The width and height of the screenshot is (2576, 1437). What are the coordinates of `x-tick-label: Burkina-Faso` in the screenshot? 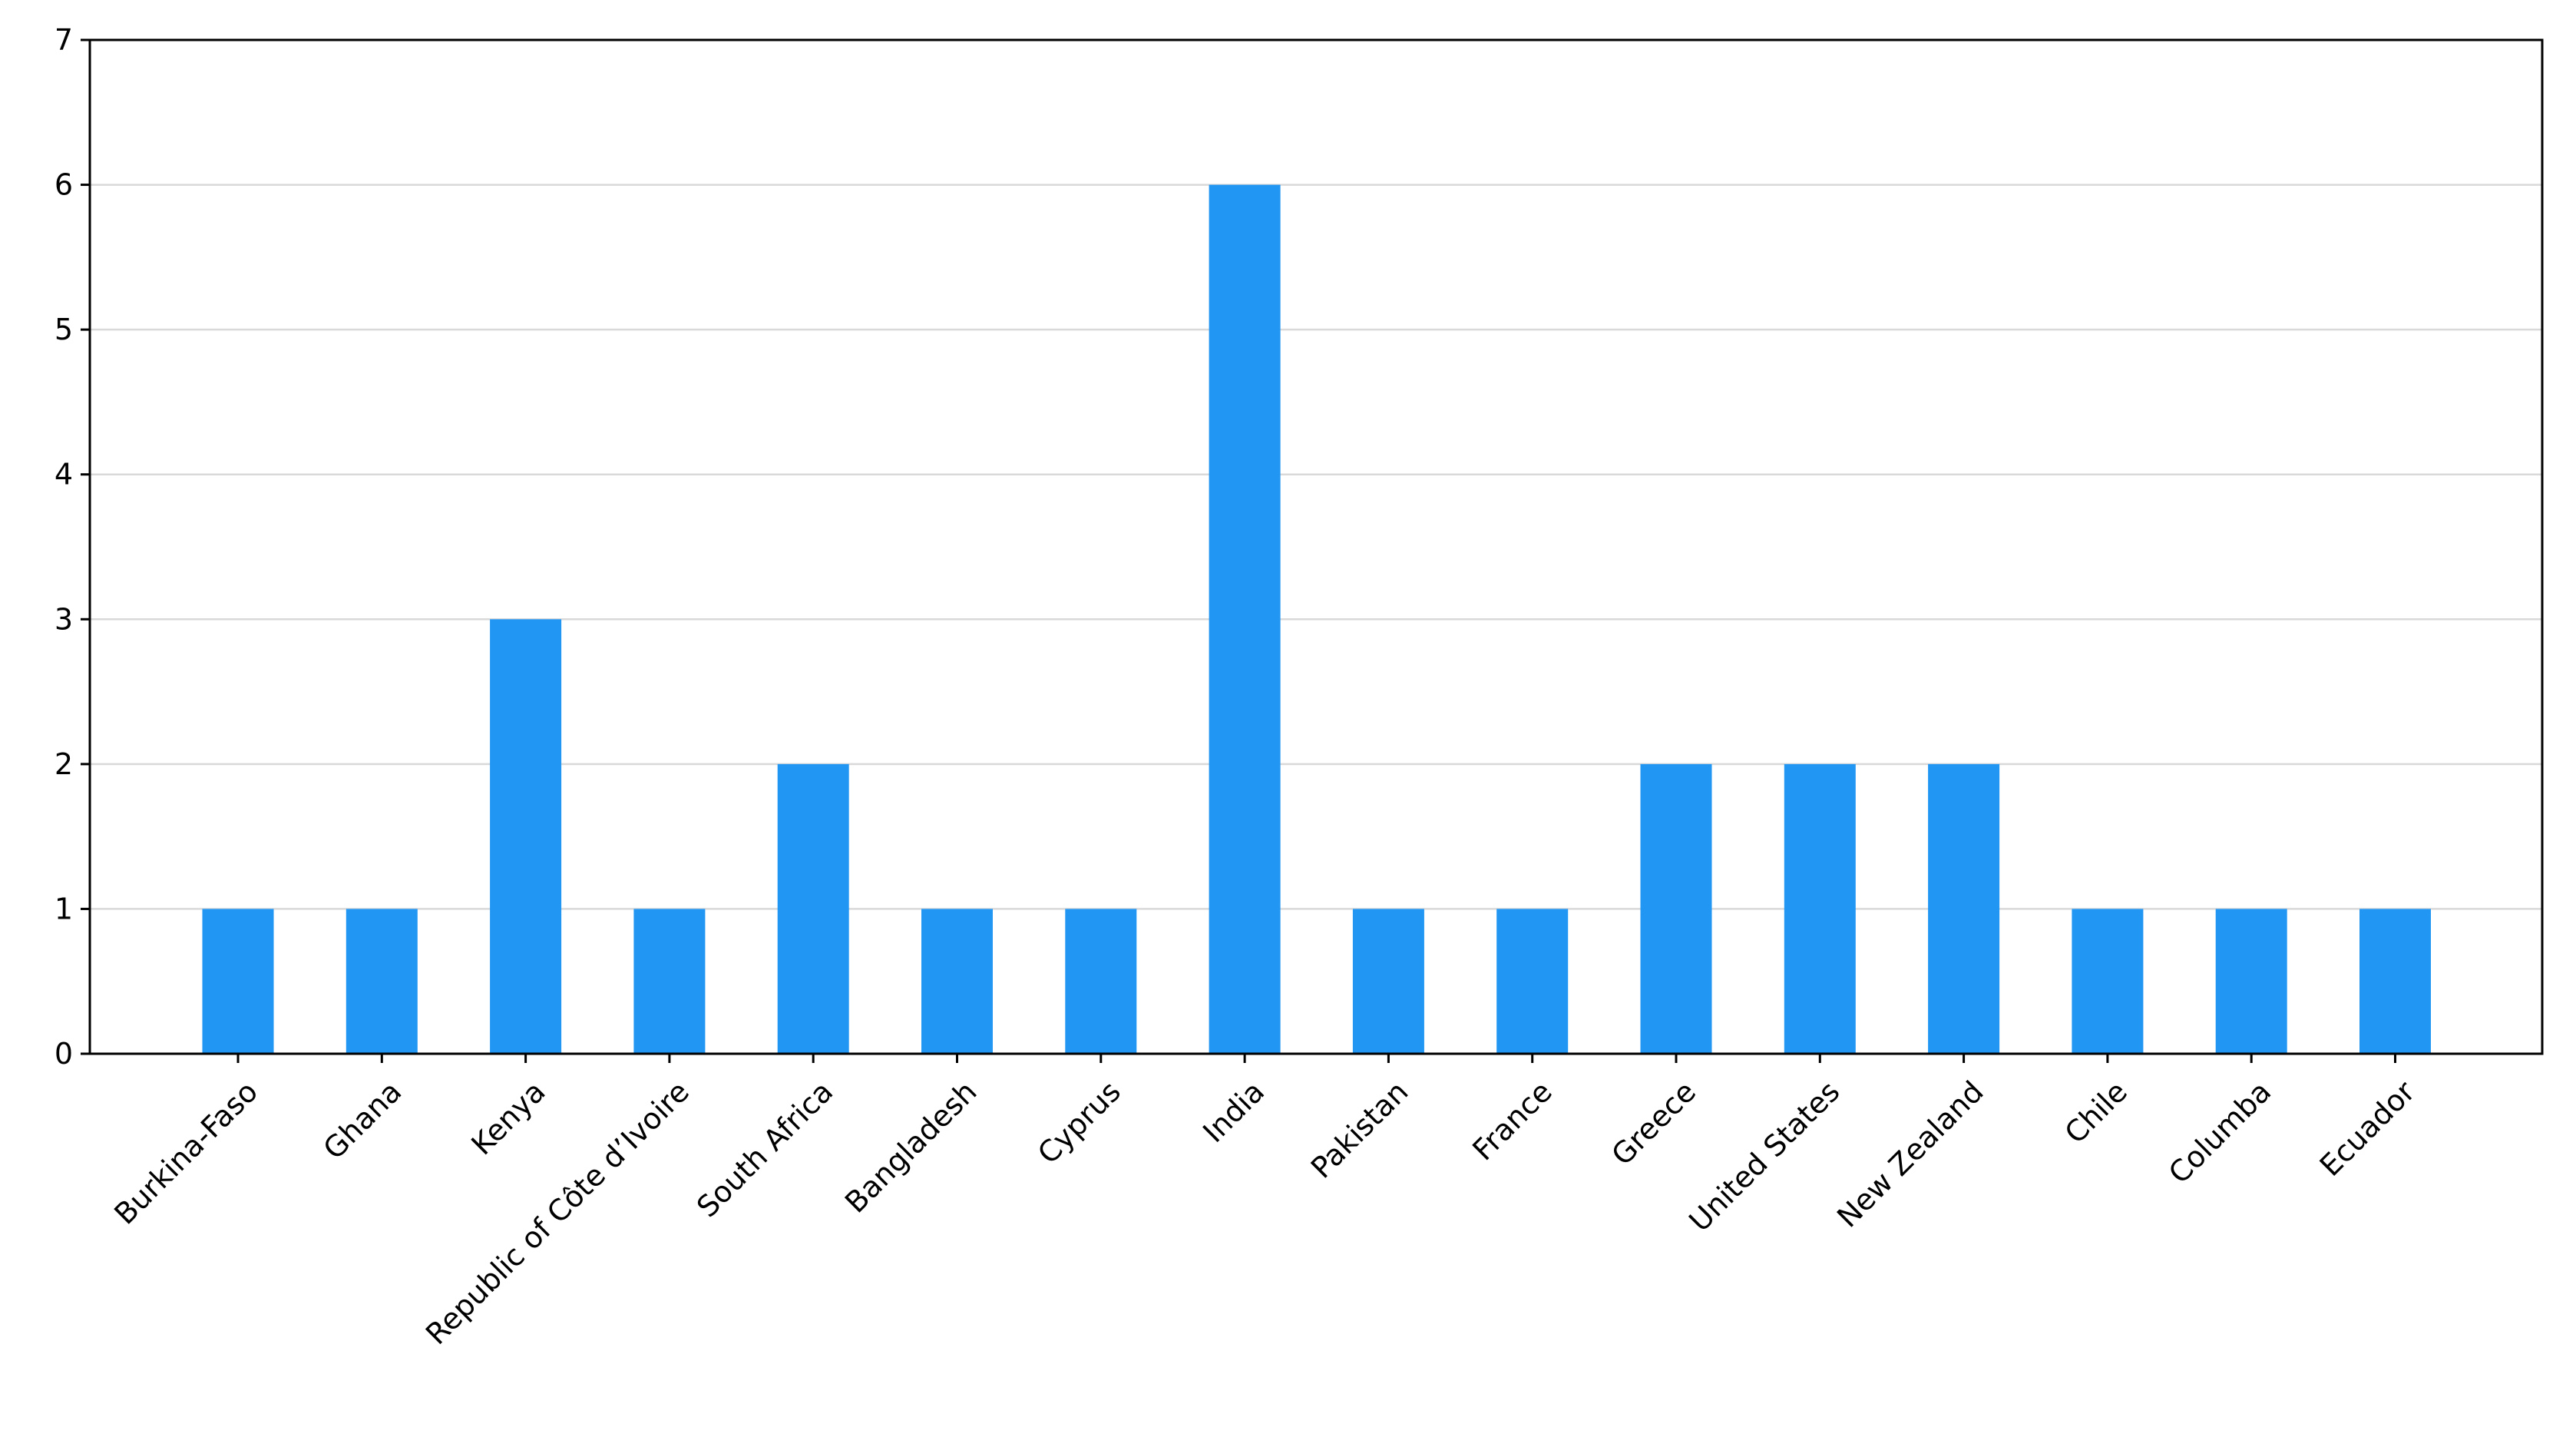 It's located at (185, 1152).